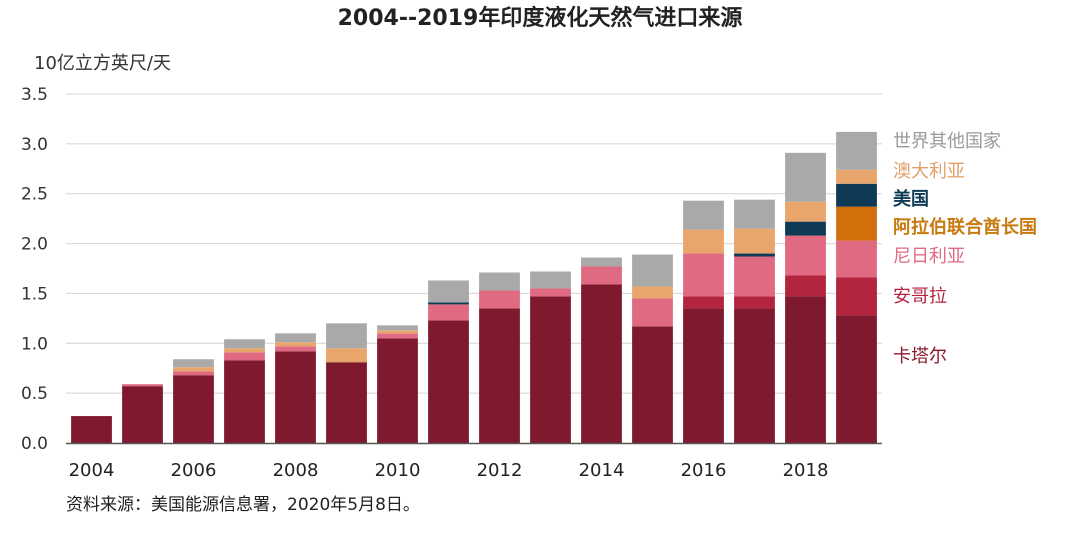 This screenshot has height=545, width=1080. What do you see at coordinates (920, 296) in the screenshot?
I see `legend-label: 安哥拉` at bounding box center [920, 296].